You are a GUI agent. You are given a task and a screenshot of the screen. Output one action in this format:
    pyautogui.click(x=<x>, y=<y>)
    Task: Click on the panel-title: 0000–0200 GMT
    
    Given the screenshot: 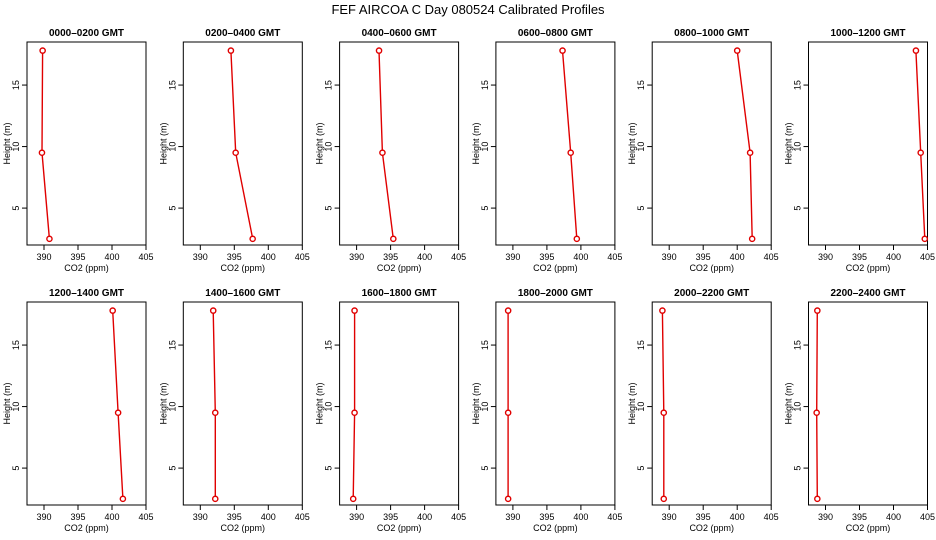 What is the action you would take?
    pyautogui.click(x=86, y=33)
    